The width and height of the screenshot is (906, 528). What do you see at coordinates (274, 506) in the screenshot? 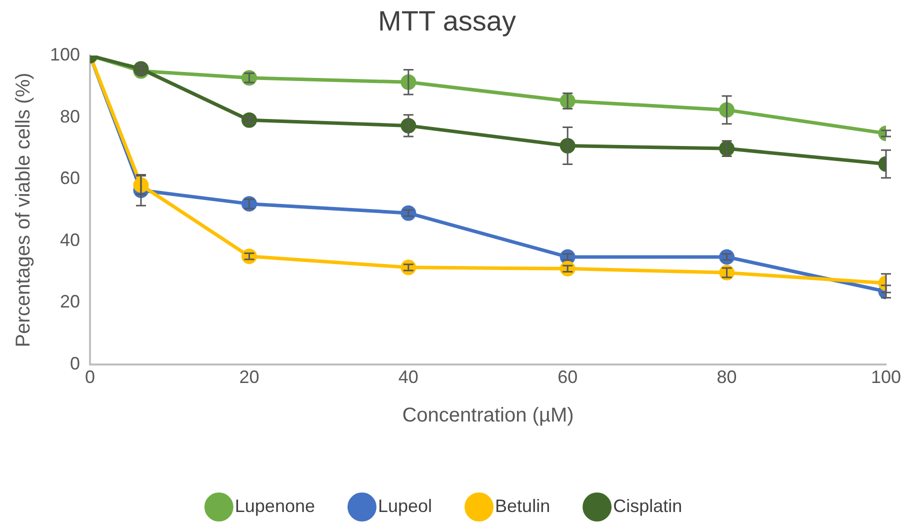
I see `legend-label: Lupenone` at bounding box center [274, 506].